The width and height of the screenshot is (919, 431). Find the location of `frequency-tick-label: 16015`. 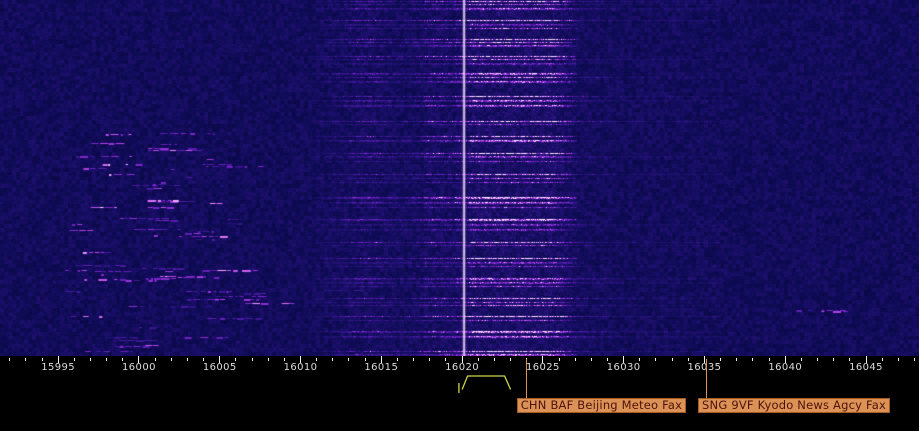

frequency-tick-label: 16015 is located at coordinates (381, 367).